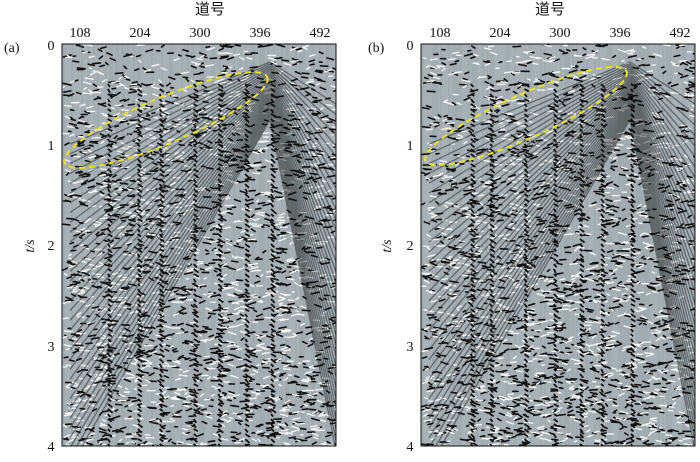 The height and width of the screenshot is (462, 700). I want to click on panel-b-y-tick-label: 4, so click(410, 447).